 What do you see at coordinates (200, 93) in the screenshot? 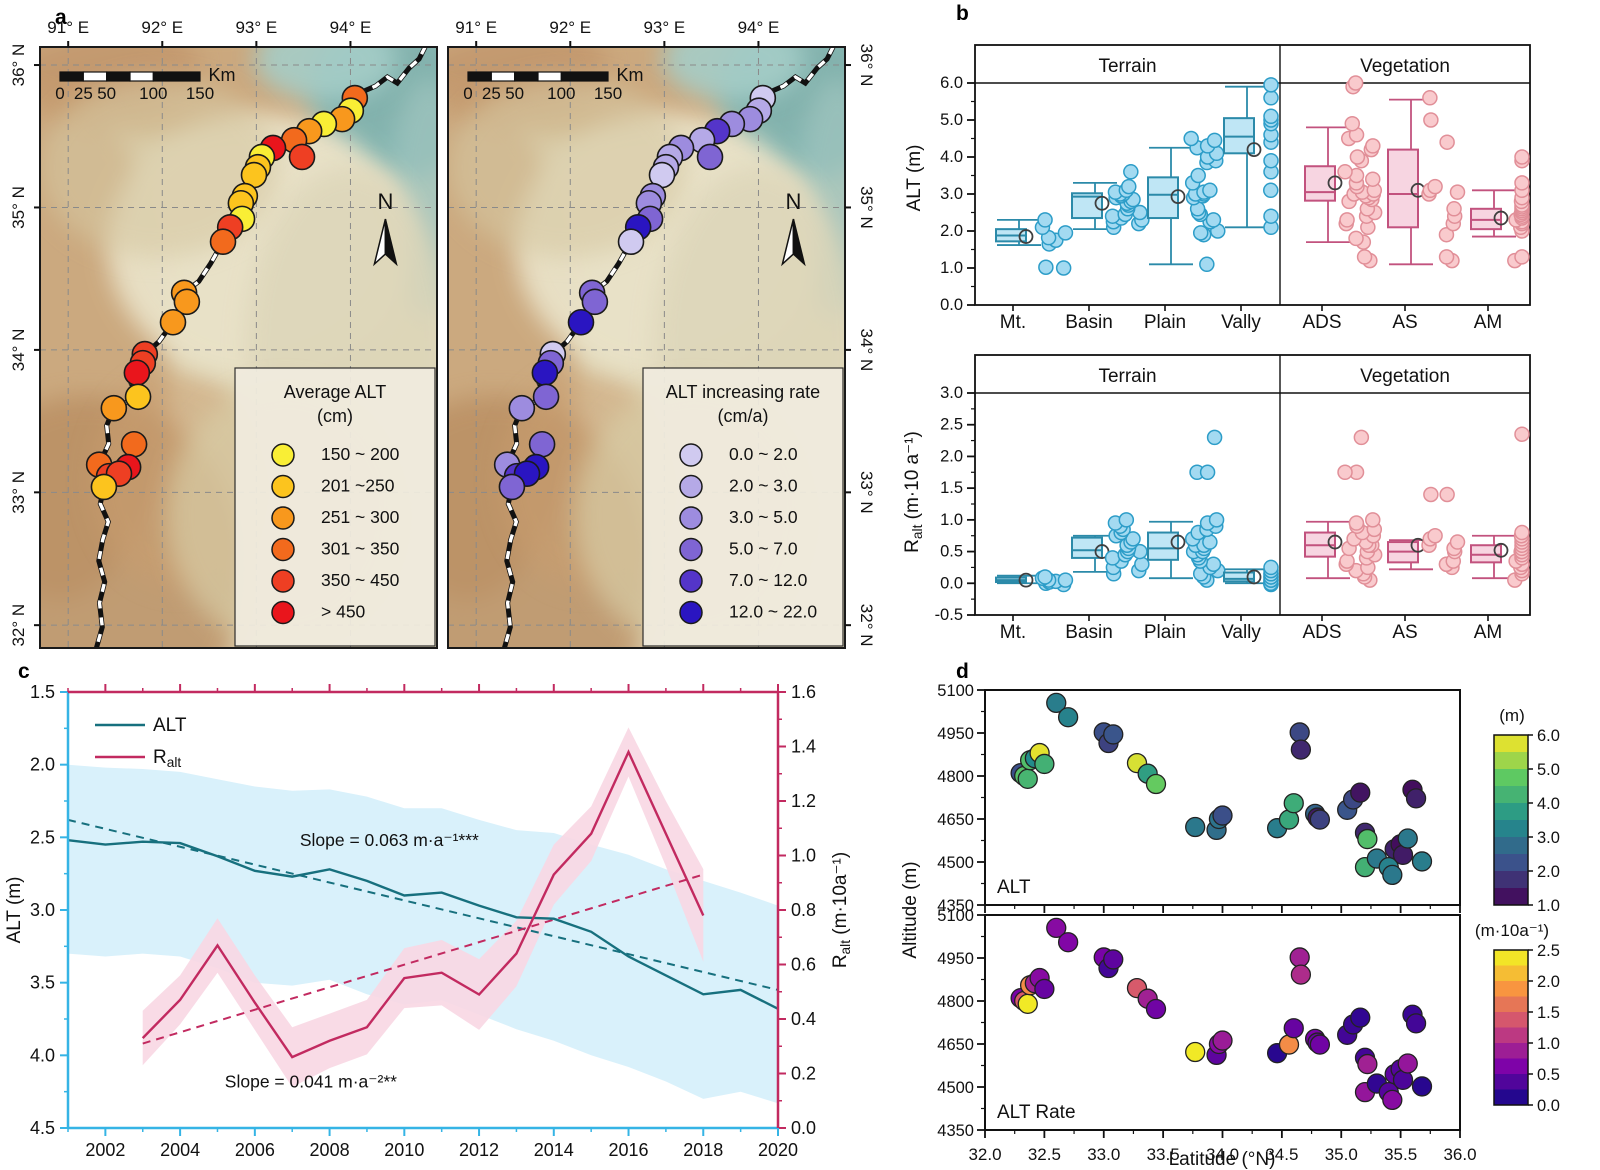
I see `scalebar-tick-label: 150` at bounding box center [200, 93].